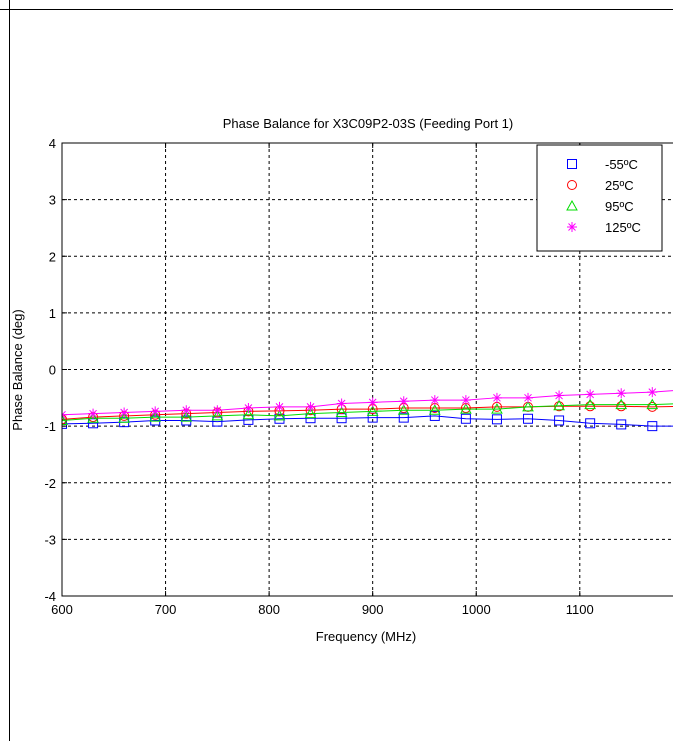  I want to click on x-tick-label: 600, so click(62, 609).